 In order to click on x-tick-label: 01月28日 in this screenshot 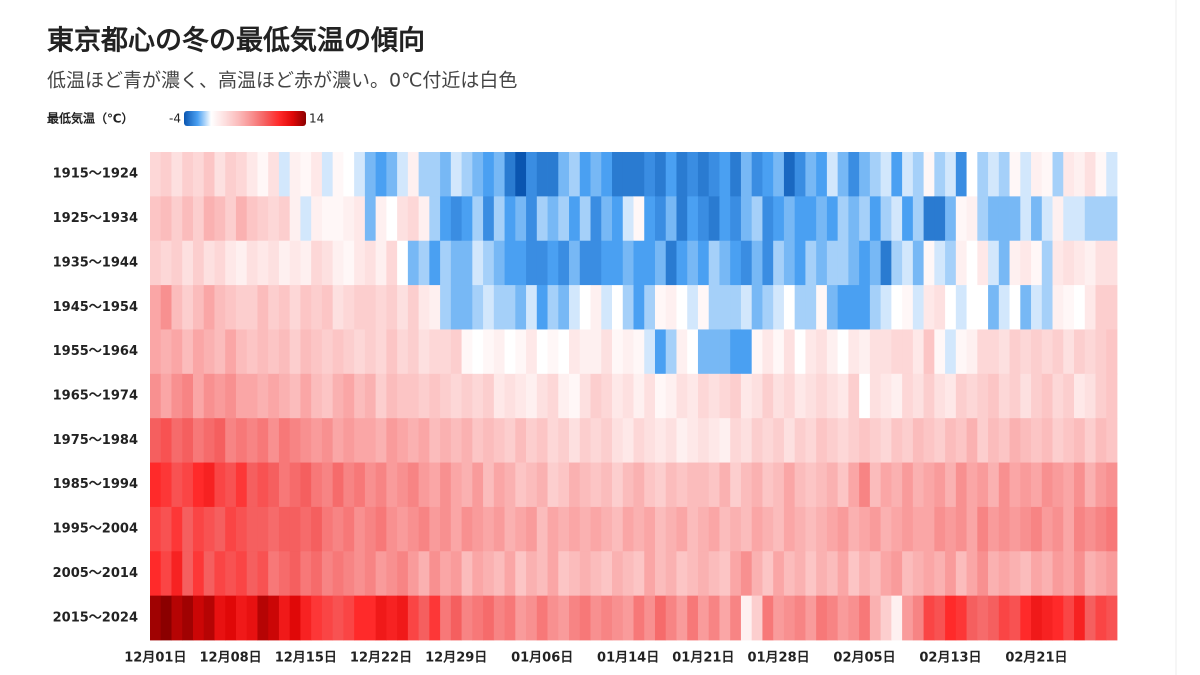, I will do `click(778, 658)`.